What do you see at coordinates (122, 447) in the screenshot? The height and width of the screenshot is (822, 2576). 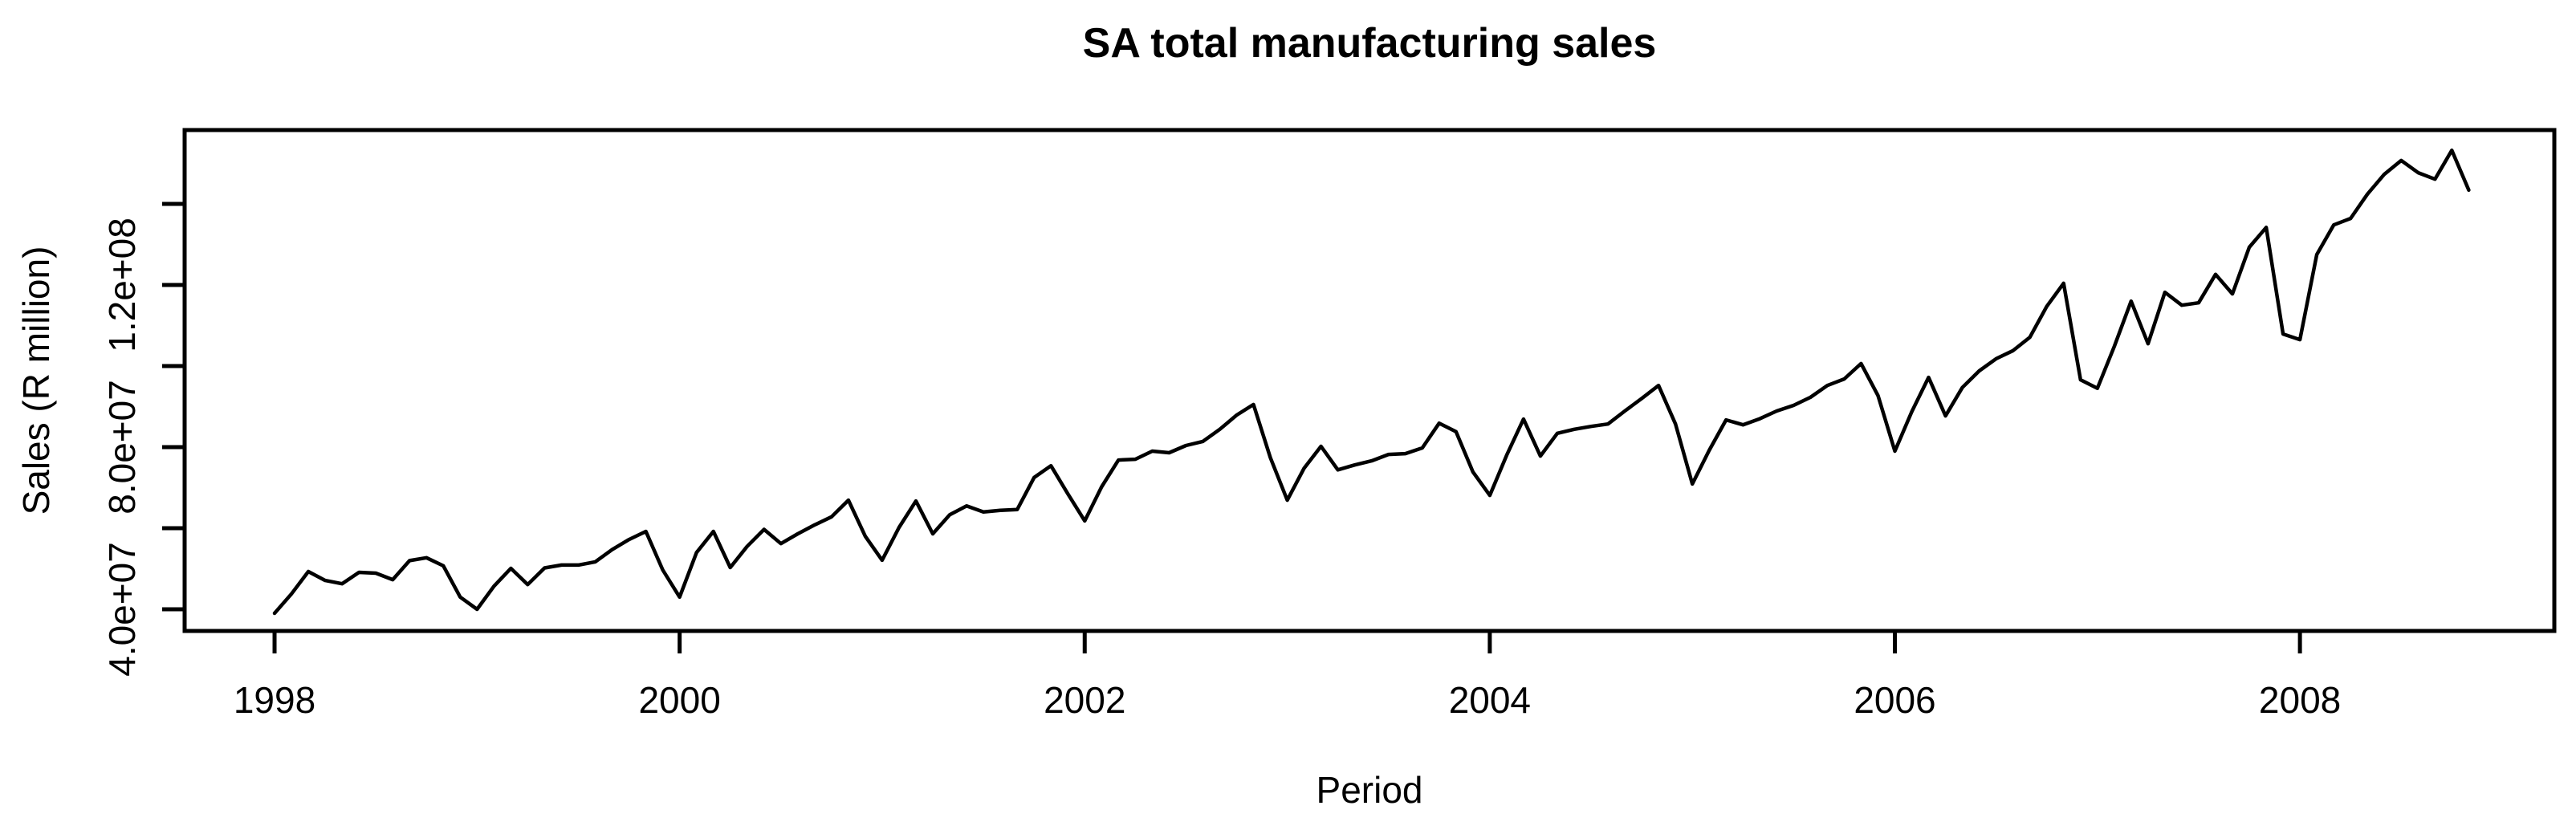 I see `y-tick-label: 8.0e+07` at bounding box center [122, 447].